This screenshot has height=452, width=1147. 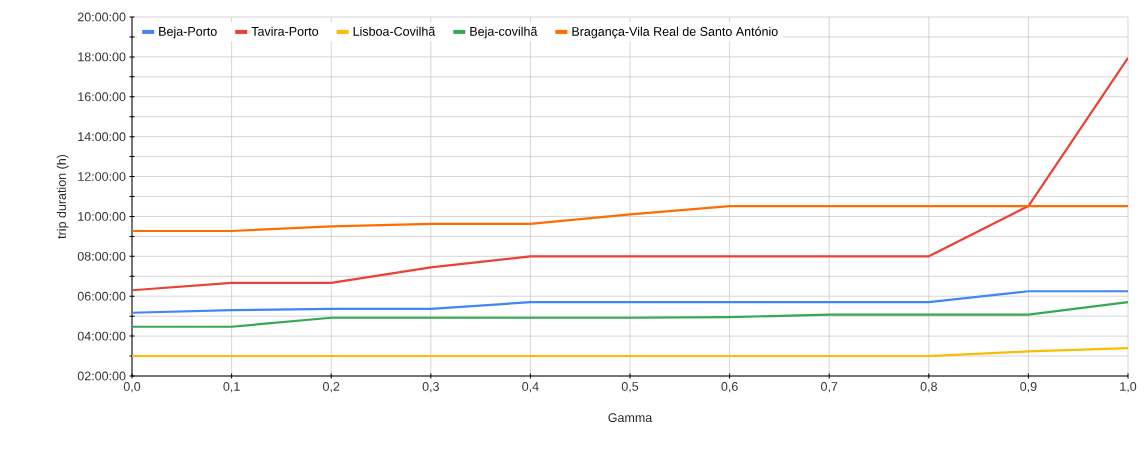 I want to click on x-tick-label: 1,0, so click(x=1128, y=387).